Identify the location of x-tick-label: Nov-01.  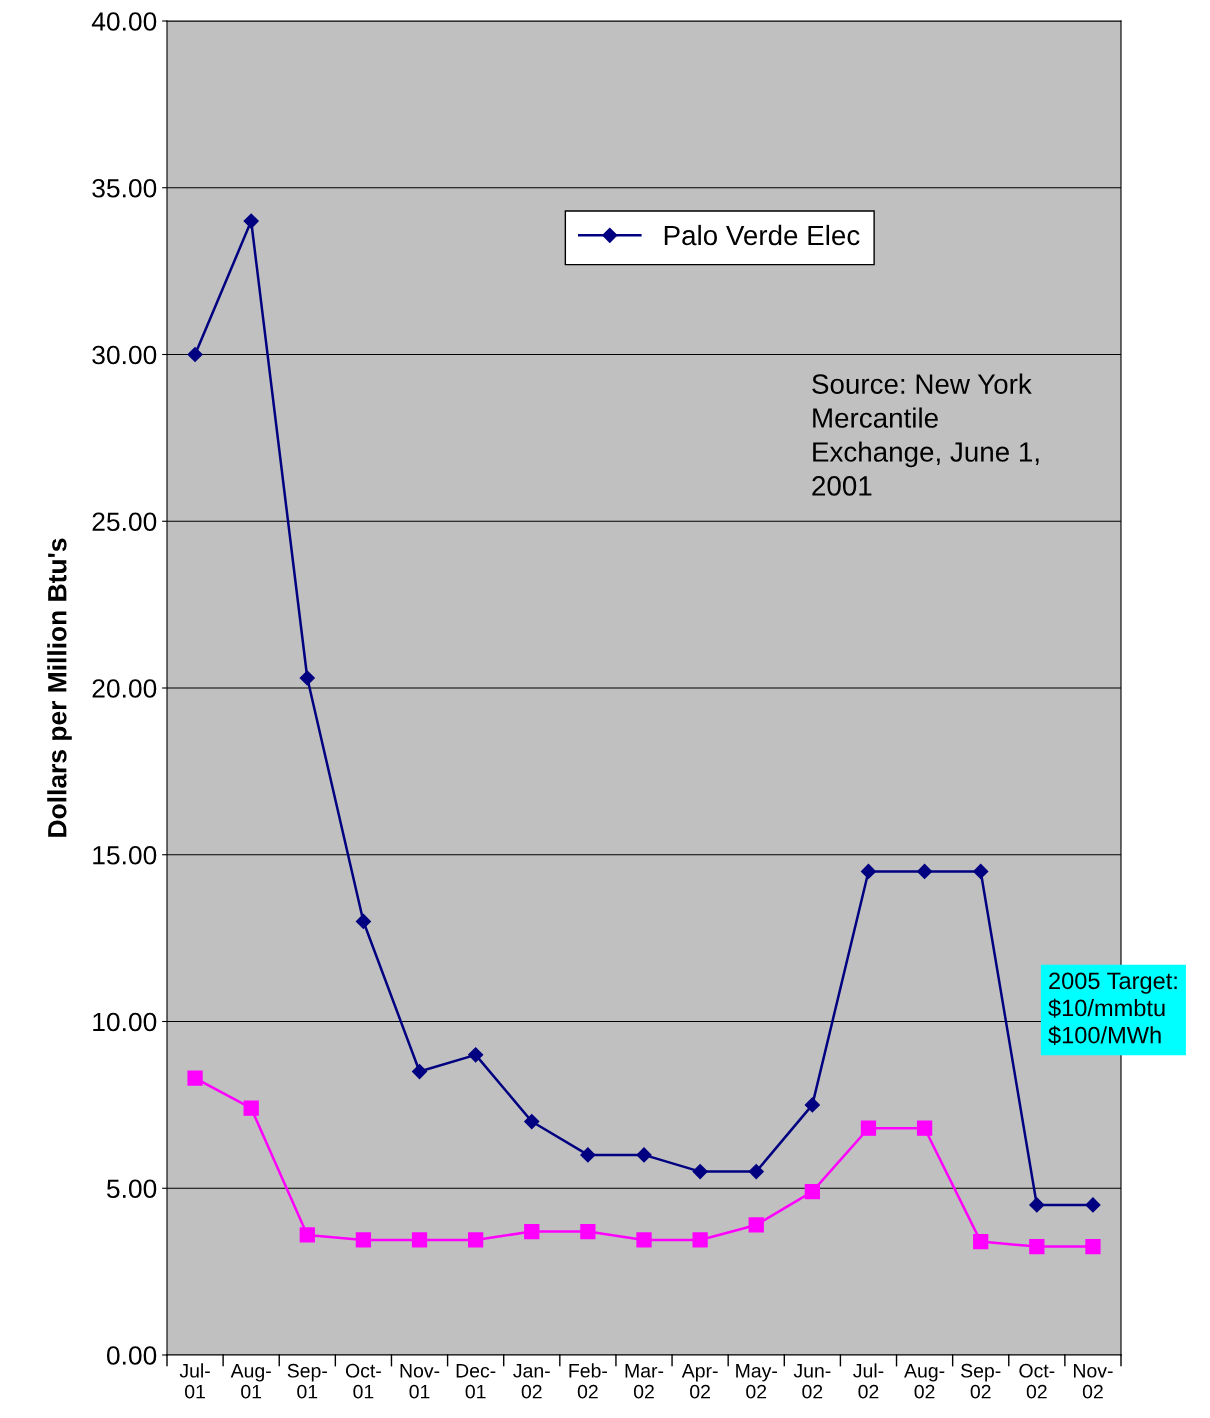
(420, 1381).